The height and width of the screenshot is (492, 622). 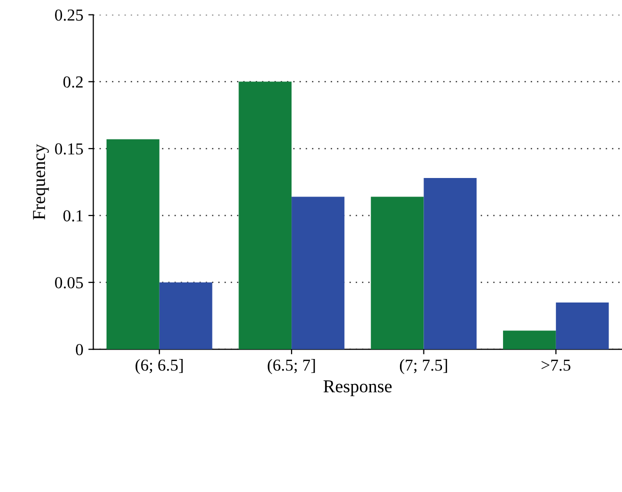 What do you see at coordinates (424, 366) in the screenshot?
I see `x-tick-label: (7; 7.5]` at bounding box center [424, 366].